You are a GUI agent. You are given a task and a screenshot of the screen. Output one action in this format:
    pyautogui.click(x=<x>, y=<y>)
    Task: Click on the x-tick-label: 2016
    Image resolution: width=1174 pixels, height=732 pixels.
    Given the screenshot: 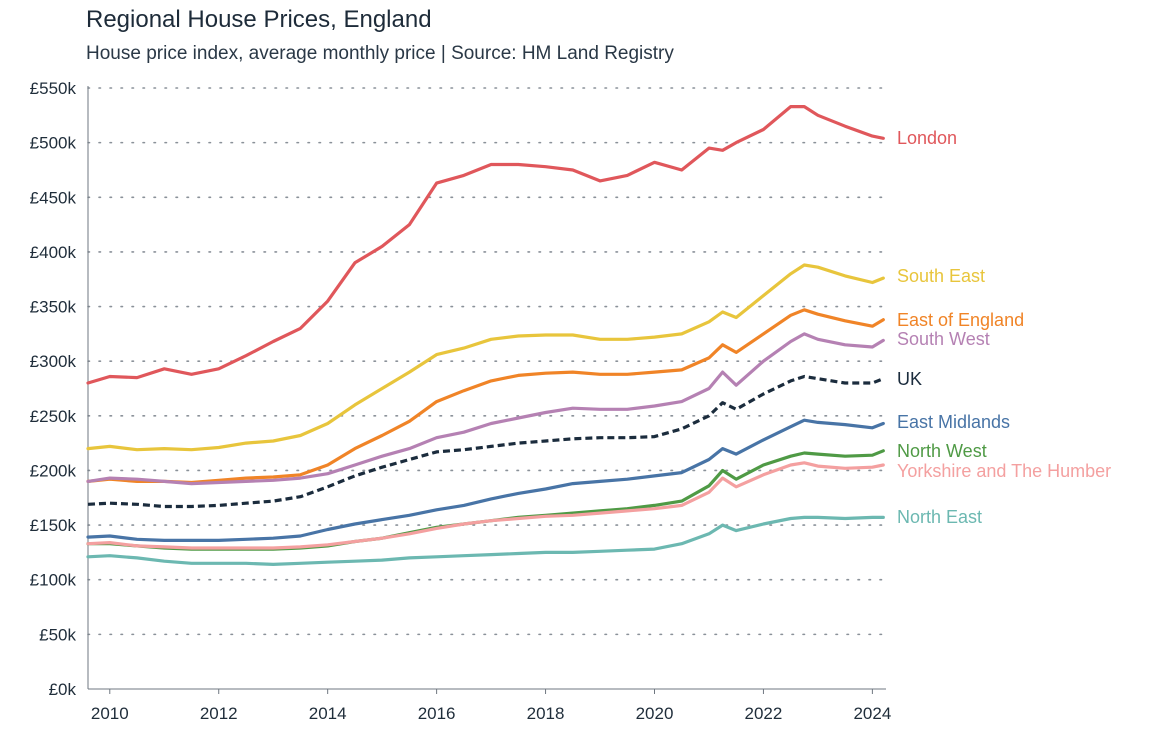 What is the action you would take?
    pyautogui.click(x=437, y=713)
    